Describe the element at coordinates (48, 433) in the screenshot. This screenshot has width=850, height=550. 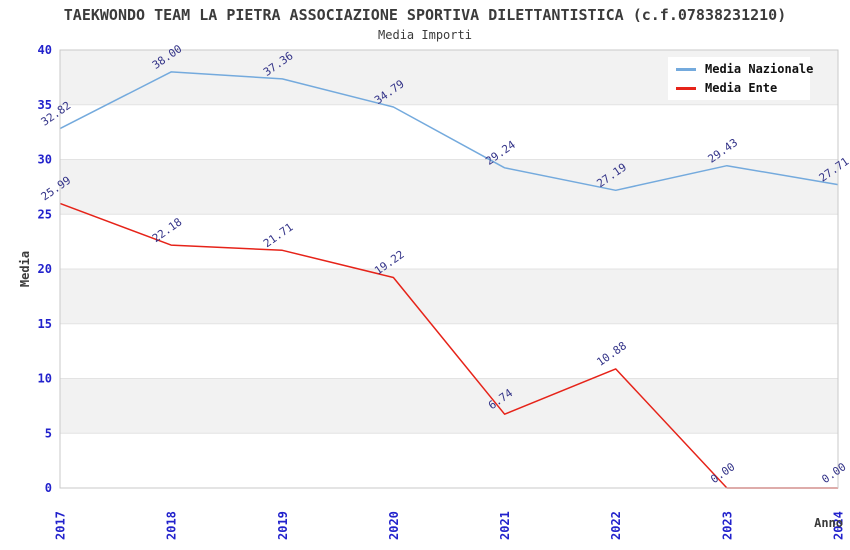
I see `y-tick-label: 5` at that location.